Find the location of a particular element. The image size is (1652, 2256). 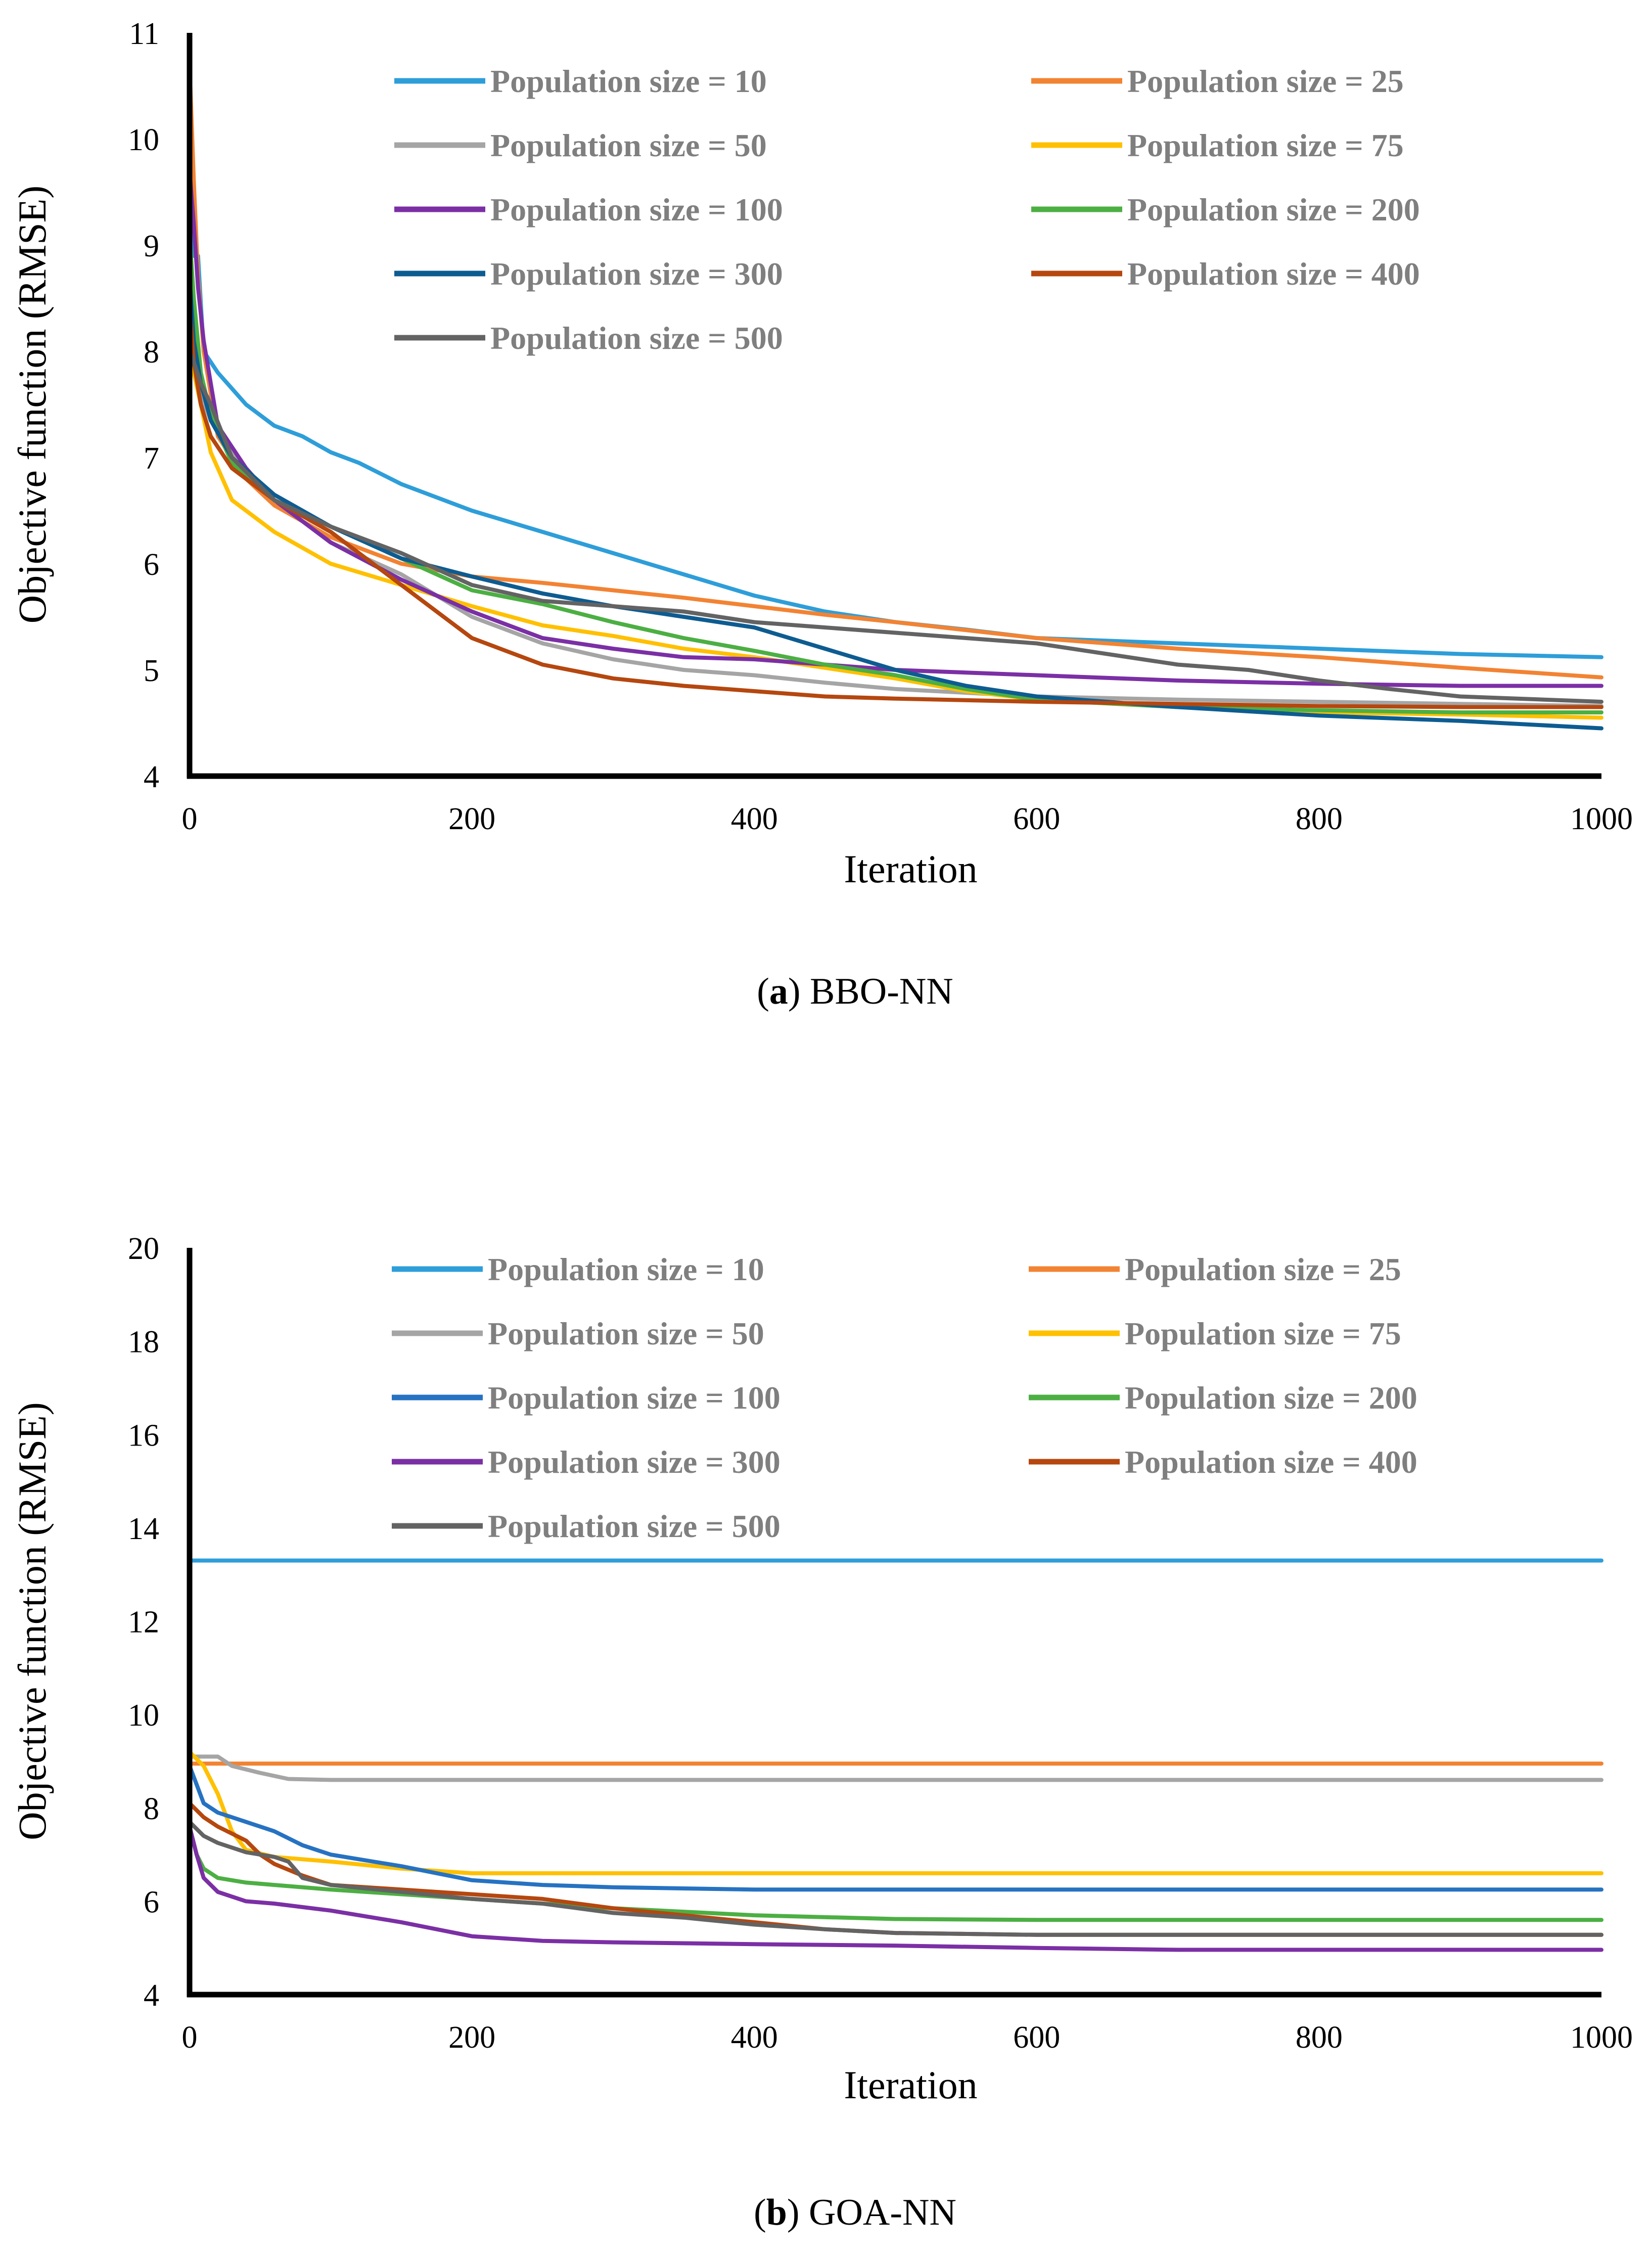

y-tick-label: 11 is located at coordinates (144, 34).